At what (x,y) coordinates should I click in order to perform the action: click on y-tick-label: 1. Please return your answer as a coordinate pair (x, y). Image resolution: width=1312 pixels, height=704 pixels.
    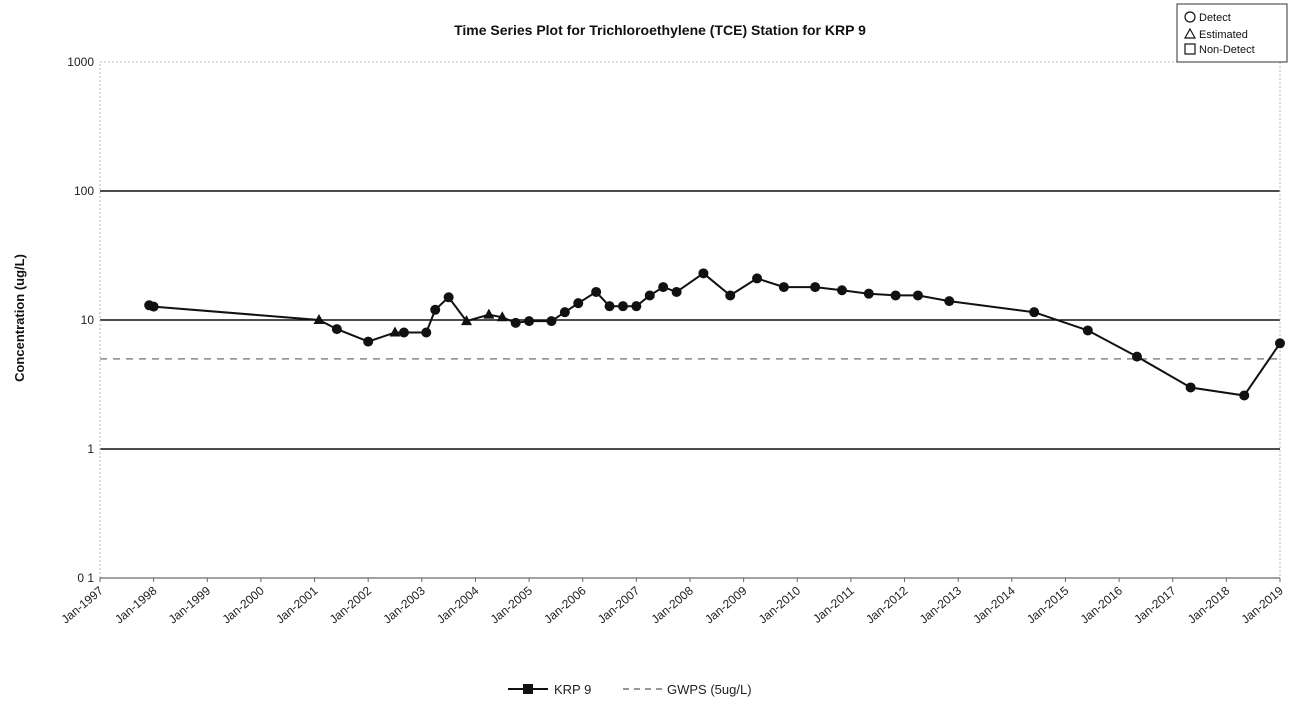
    Looking at the image, I should click on (90, 449).